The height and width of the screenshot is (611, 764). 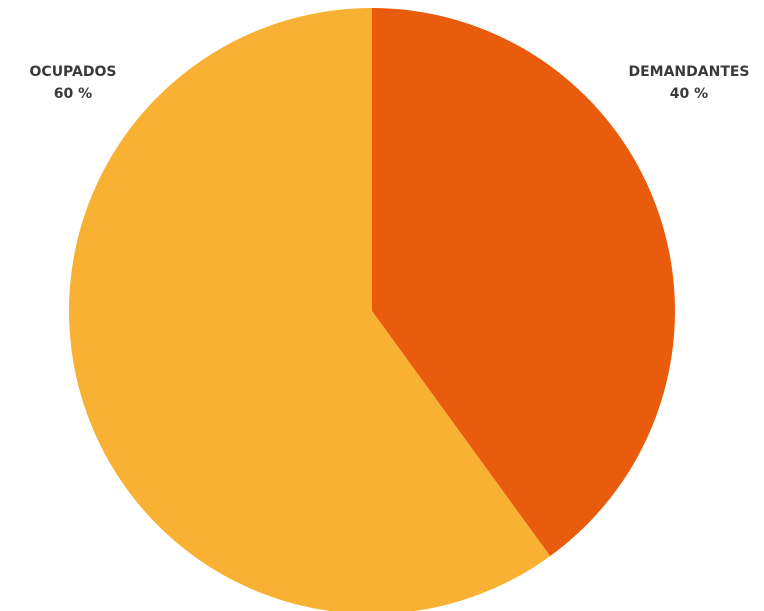 What do you see at coordinates (689, 72) in the screenshot?
I see `slice-name-demandantes: DEMANDANTES` at bounding box center [689, 72].